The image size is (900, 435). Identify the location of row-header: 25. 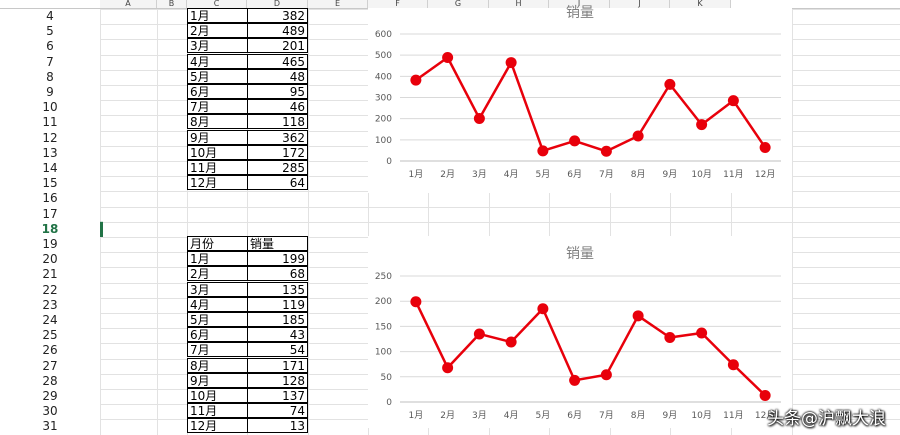
(50, 336).